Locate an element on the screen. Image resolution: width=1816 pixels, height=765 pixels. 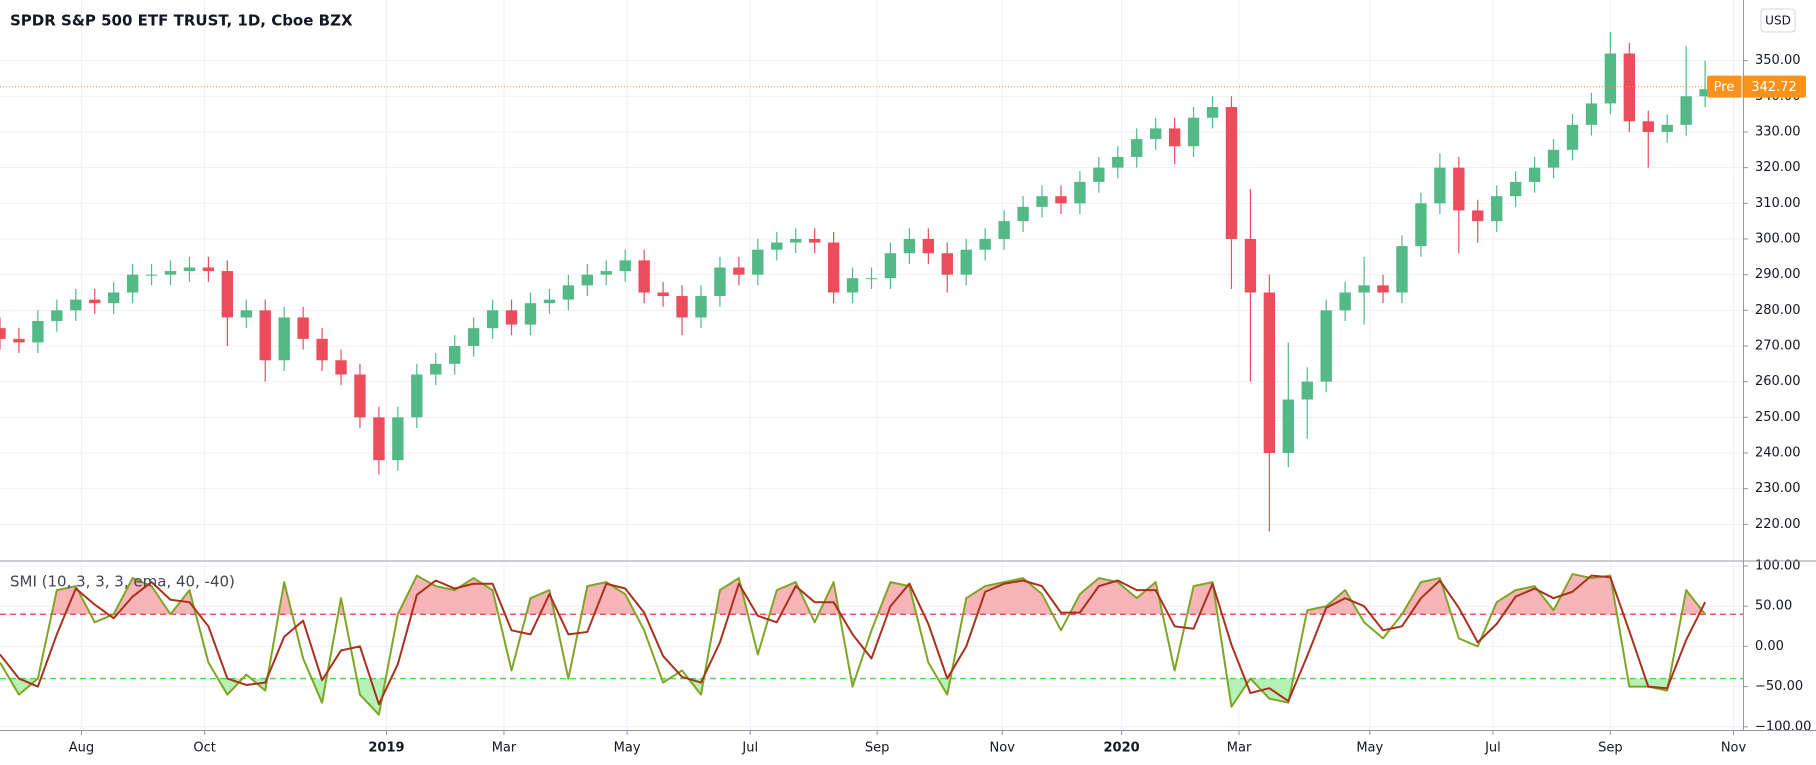
y-tick-label: 280.00 is located at coordinates (1778, 310).